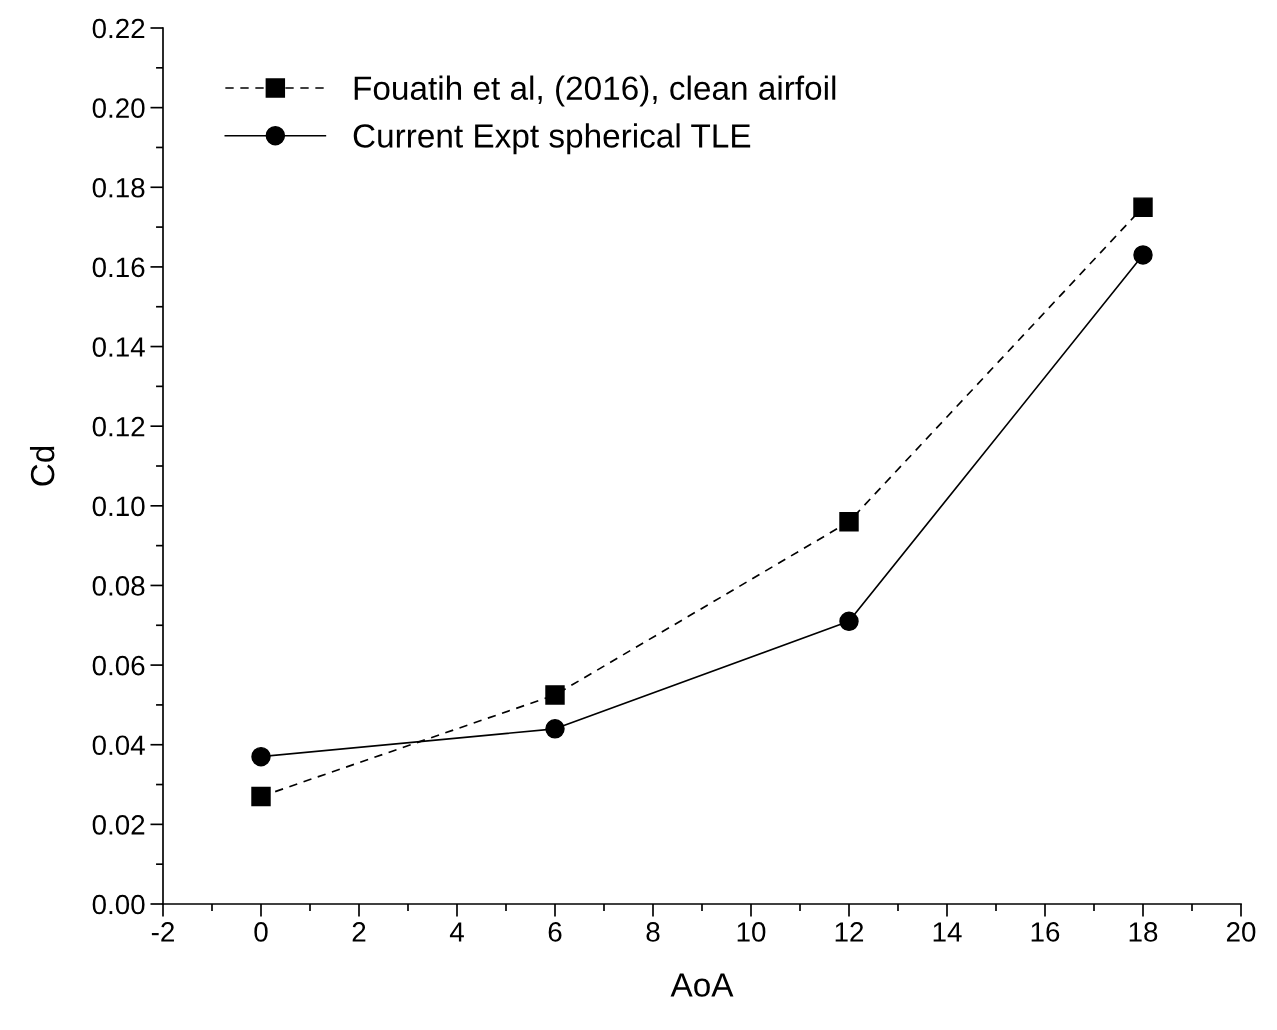 This screenshot has width=1277, height=1030. What do you see at coordinates (118, 904) in the screenshot?
I see `y-tick-label: 0.00` at bounding box center [118, 904].